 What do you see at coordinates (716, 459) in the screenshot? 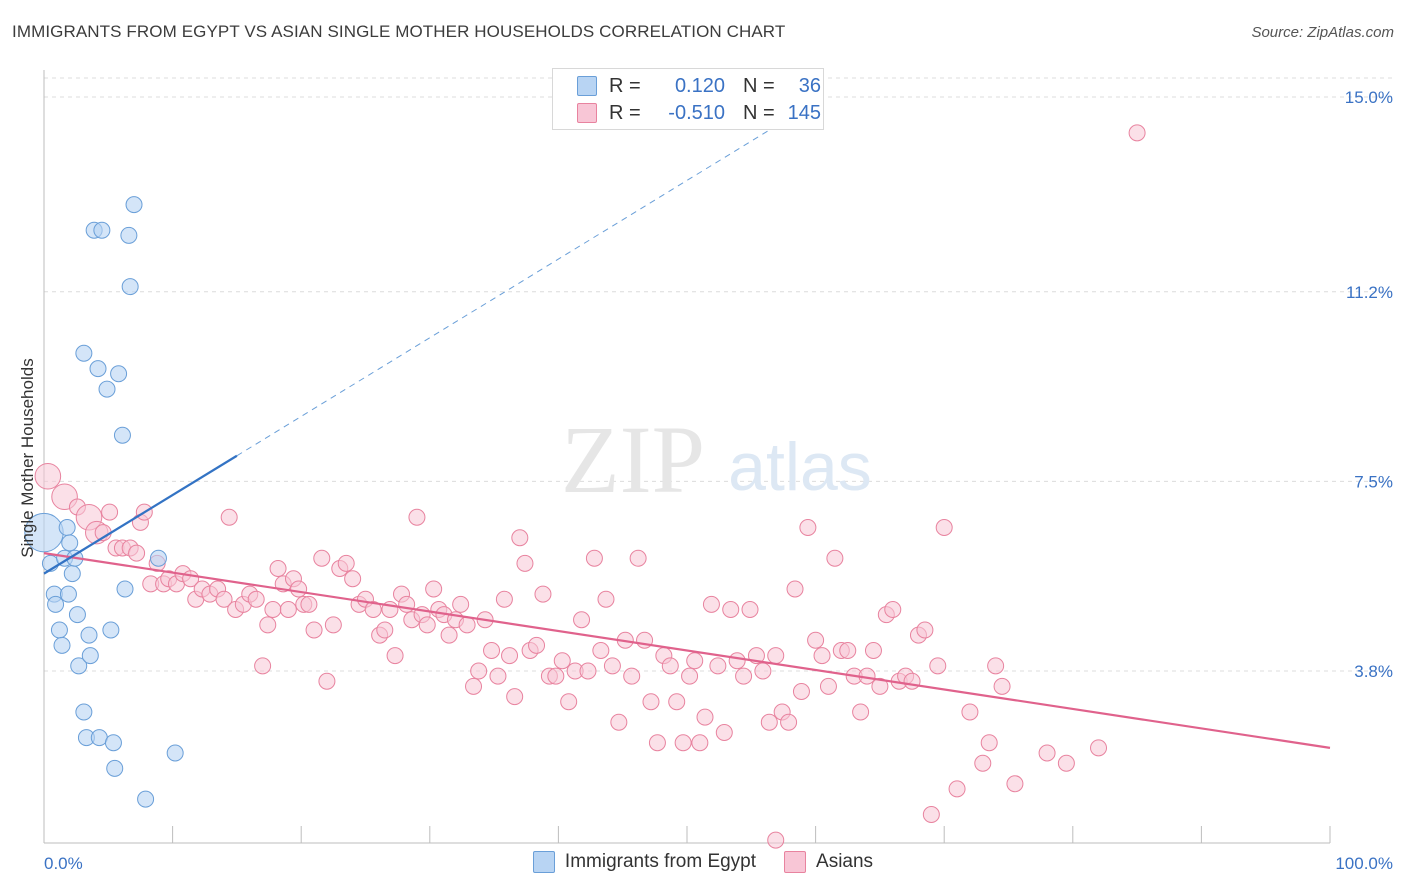
I see `watermark: ZIP atlas` at bounding box center [716, 459].